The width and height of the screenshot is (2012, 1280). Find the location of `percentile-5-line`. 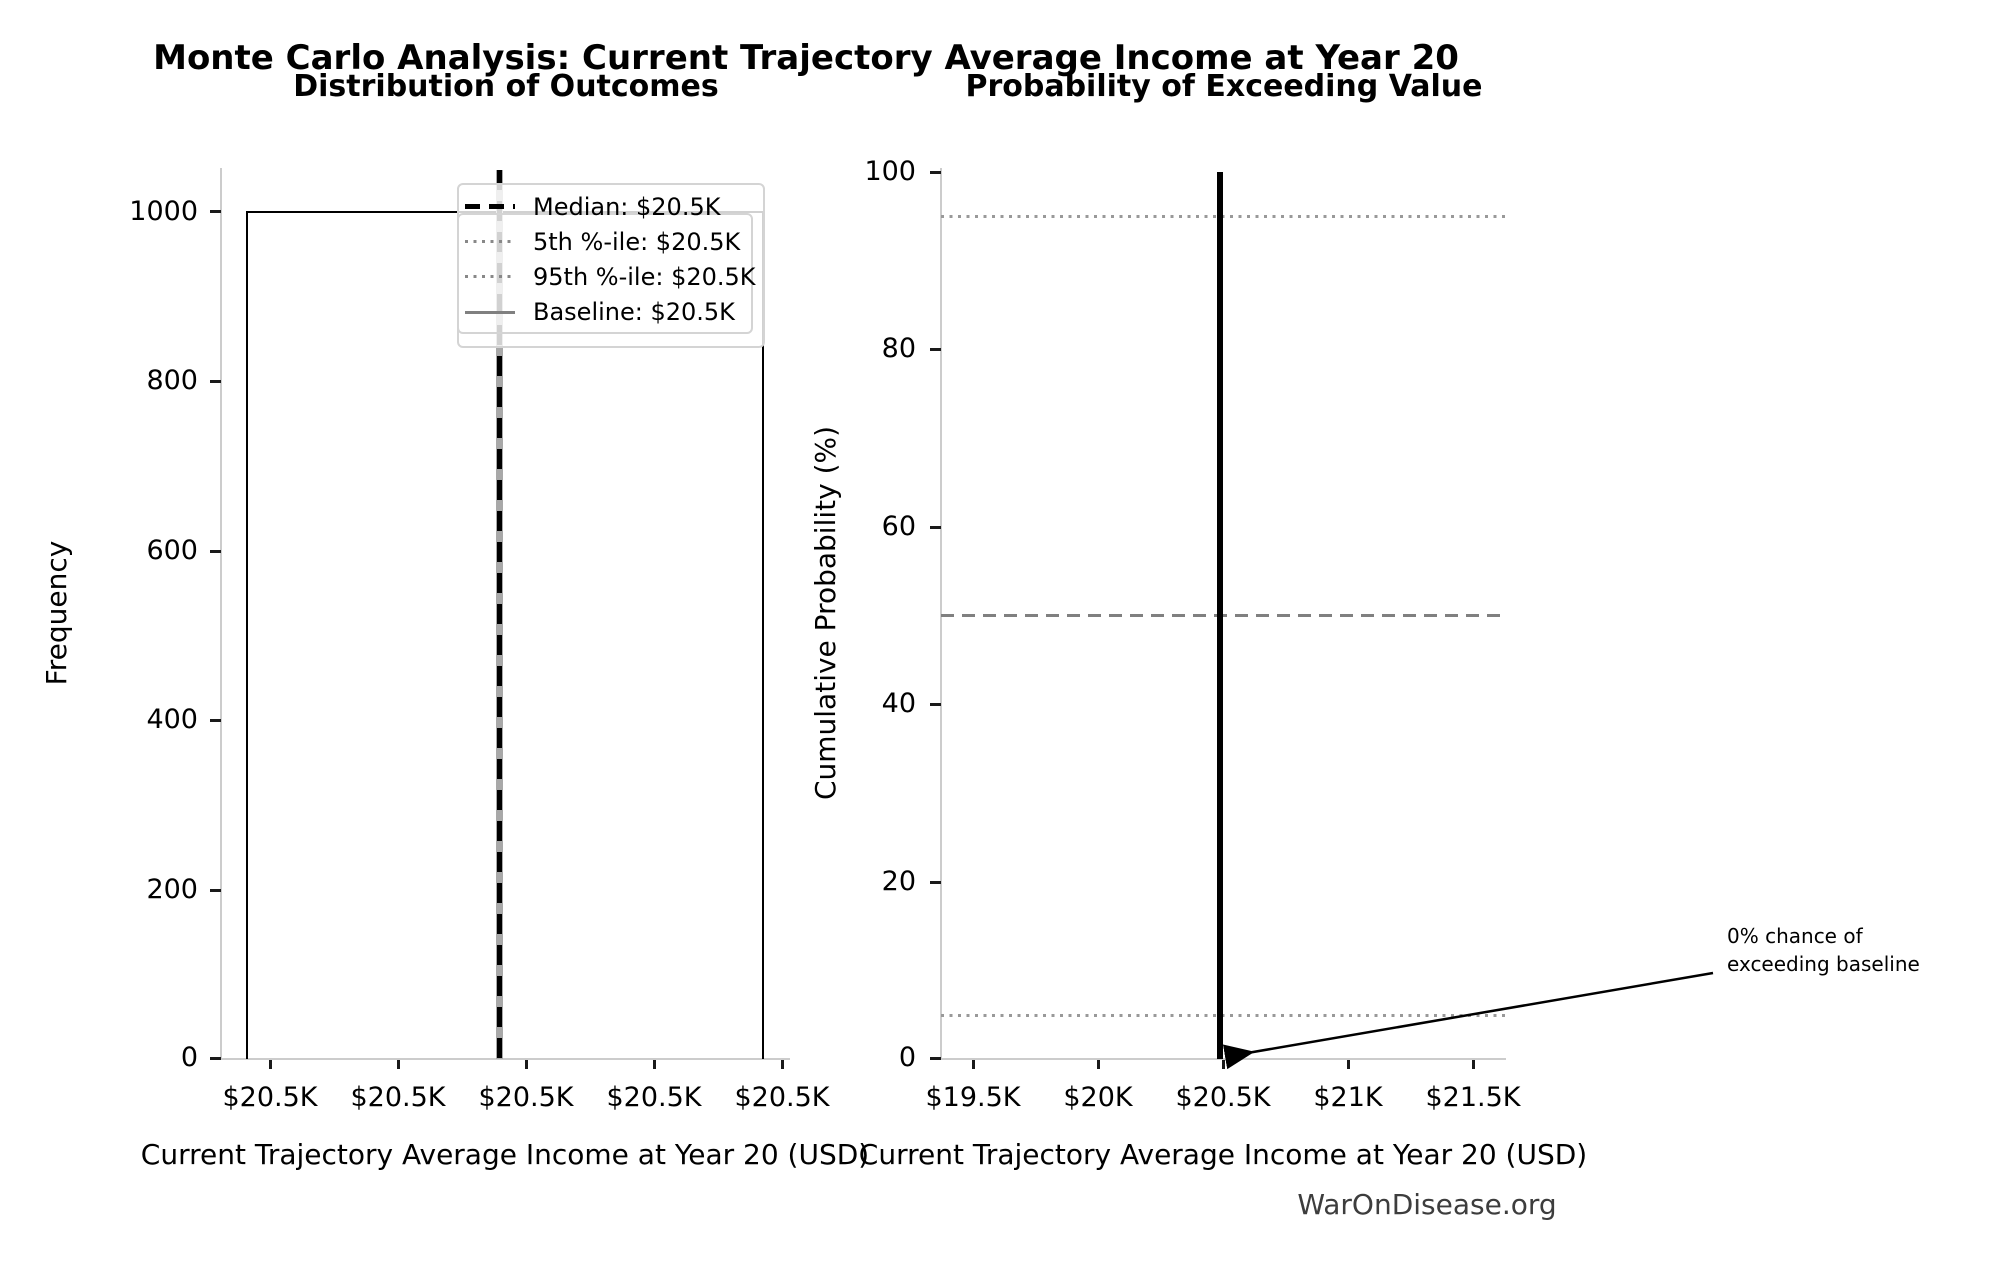

percentile-5-line is located at coordinates (1223, 1015).